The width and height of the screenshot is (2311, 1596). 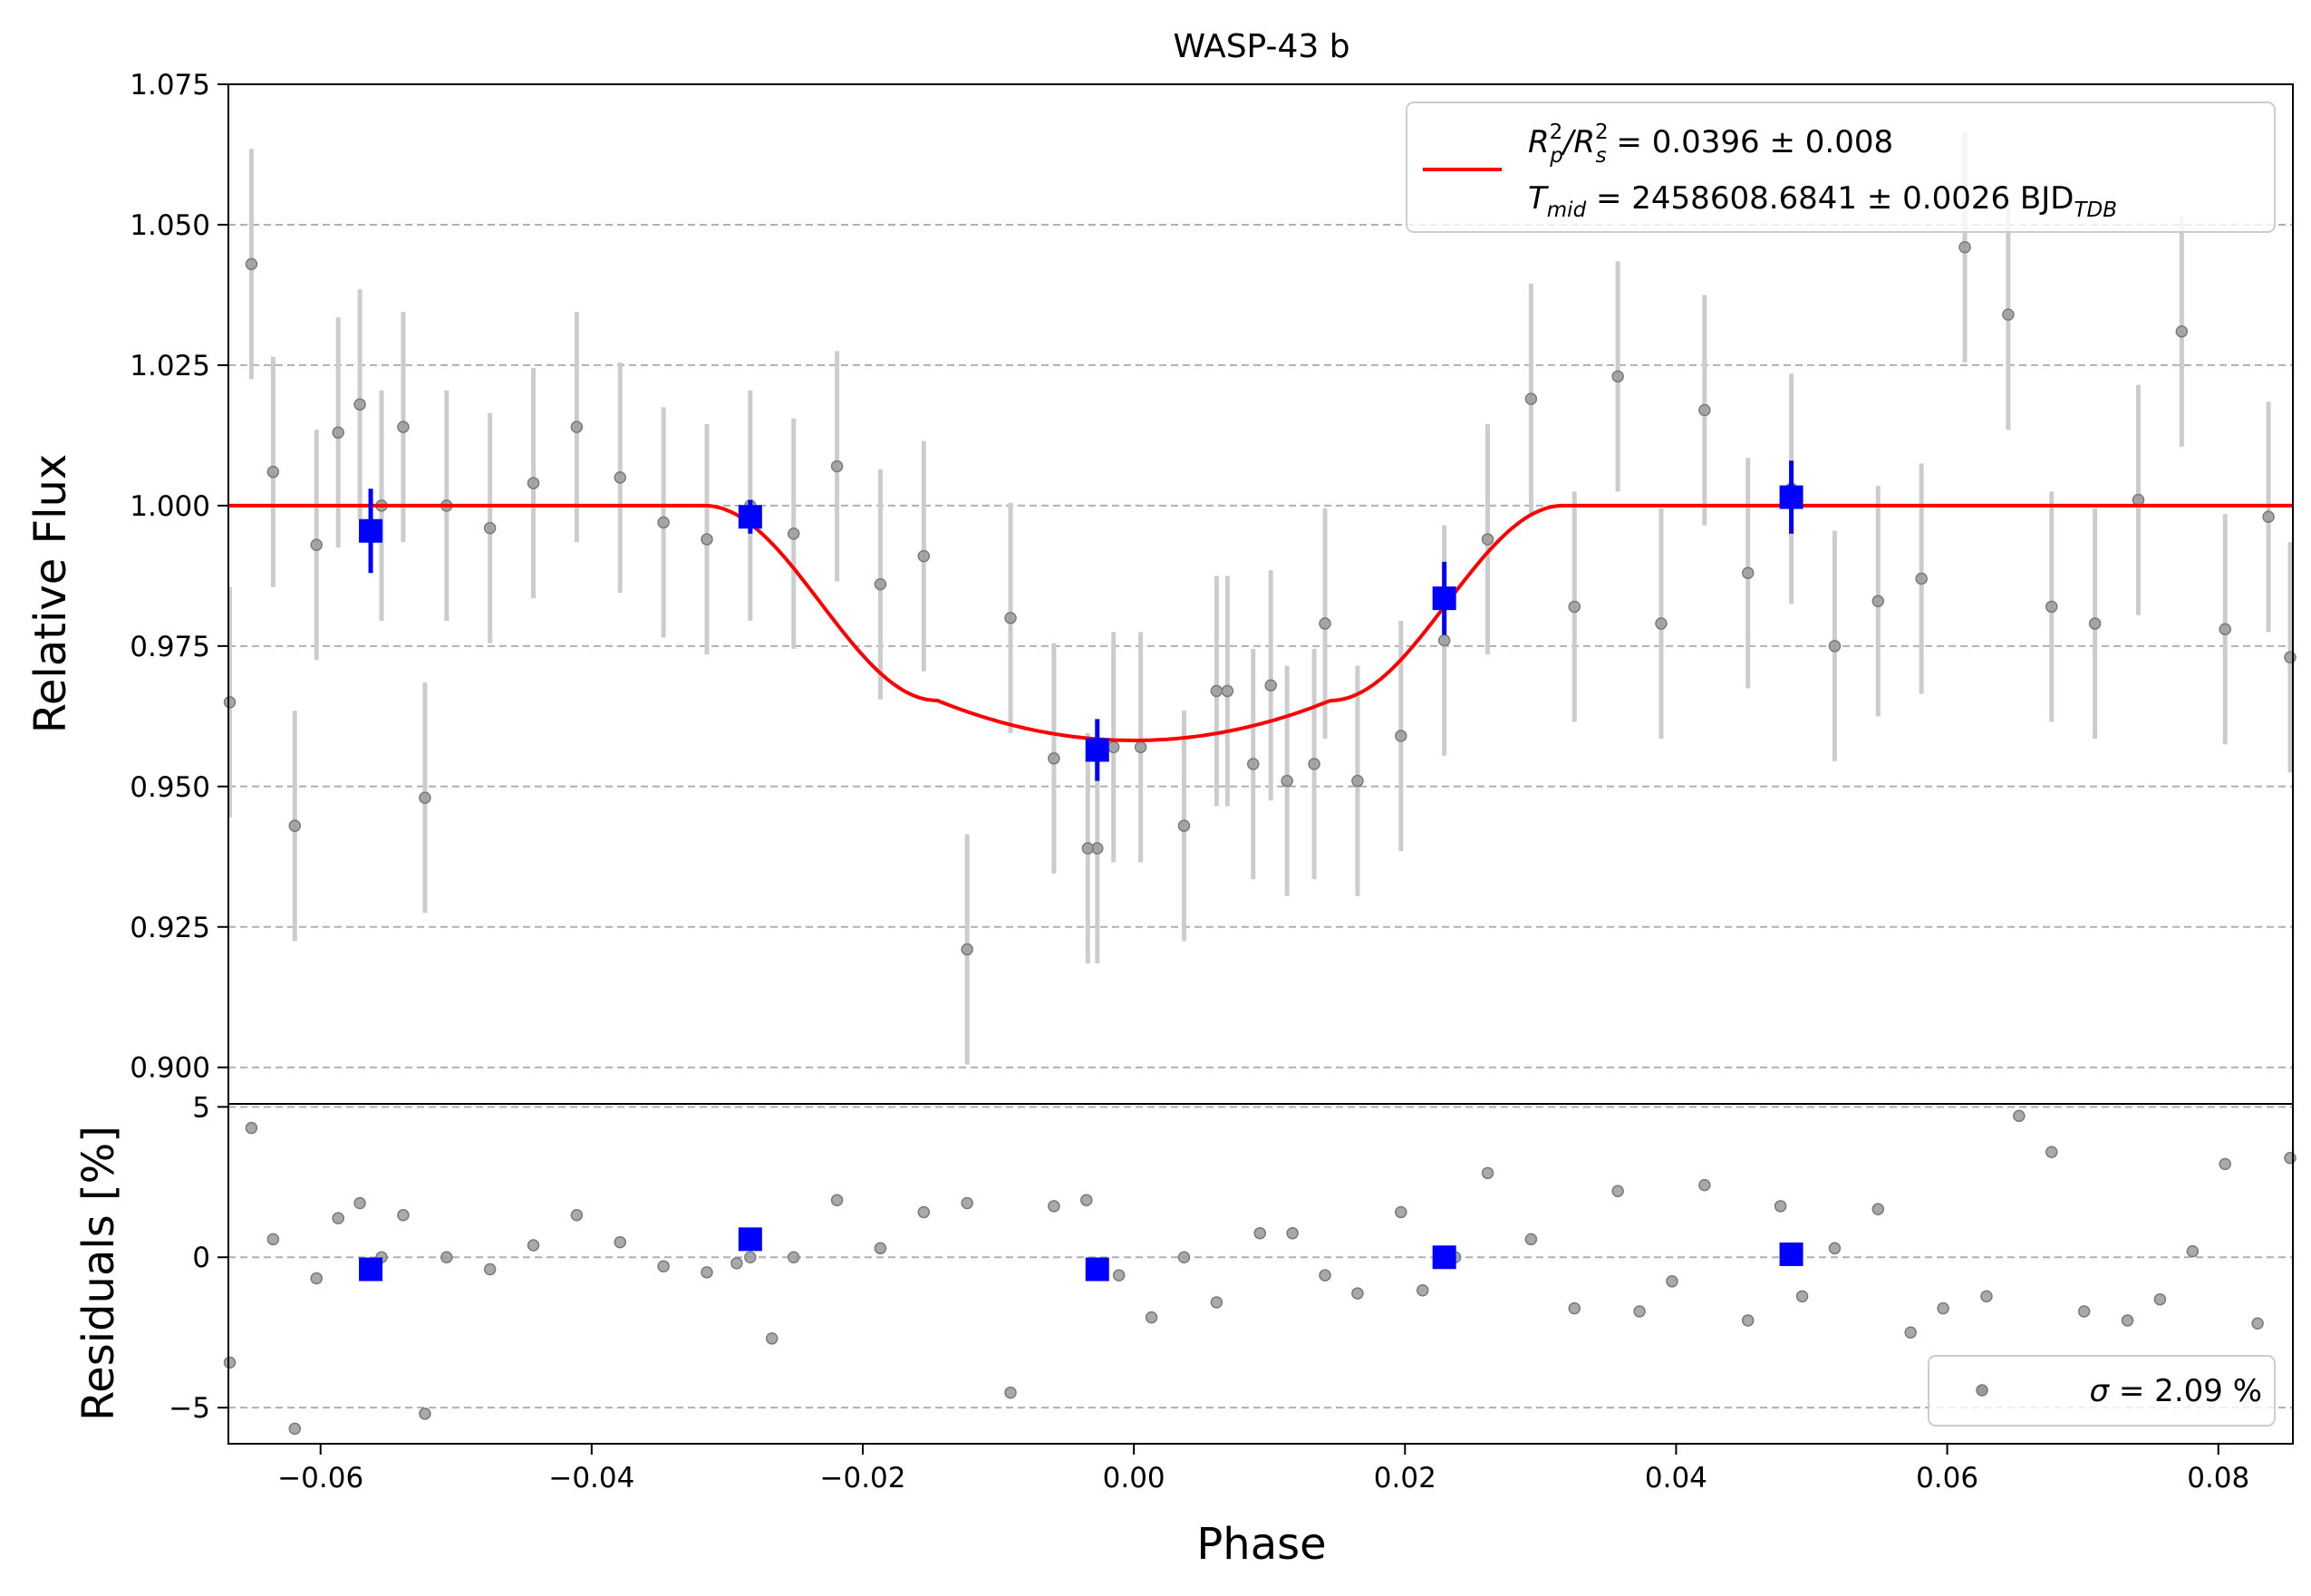 What do you see at coordinates (863, 1478) in the screenshot?
I see `x-tick-label: −0.02` at bounding box center [863, 1478].